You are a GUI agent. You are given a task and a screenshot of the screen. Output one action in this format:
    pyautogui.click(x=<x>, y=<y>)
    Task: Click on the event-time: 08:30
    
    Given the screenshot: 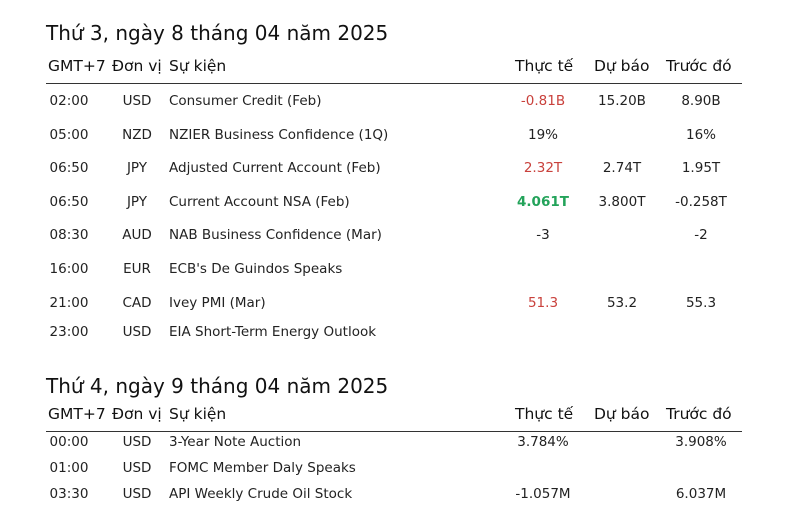 What is the action you would take?
    pyautogui.click(x=69, y=235)
    